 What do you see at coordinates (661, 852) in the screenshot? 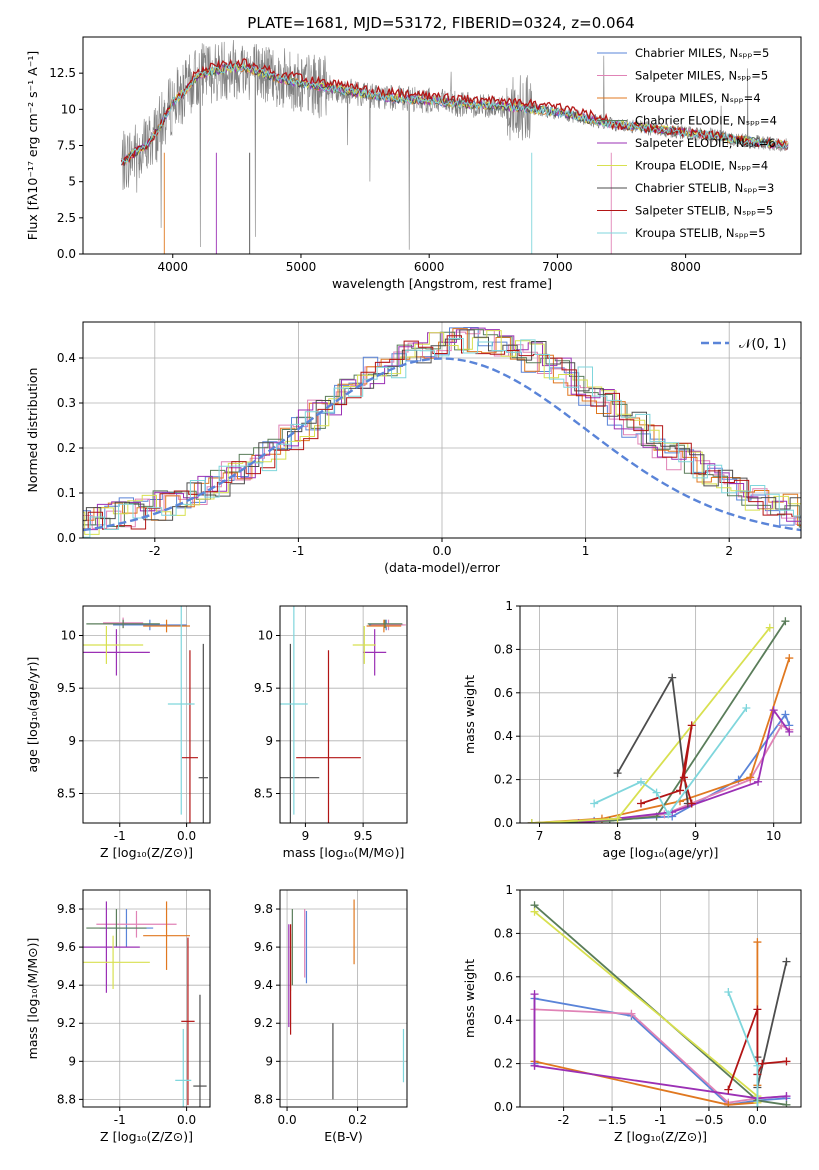
I see `x-axis-label: age [log₁₀(age/yr)]` at bounding box center [661, 852].